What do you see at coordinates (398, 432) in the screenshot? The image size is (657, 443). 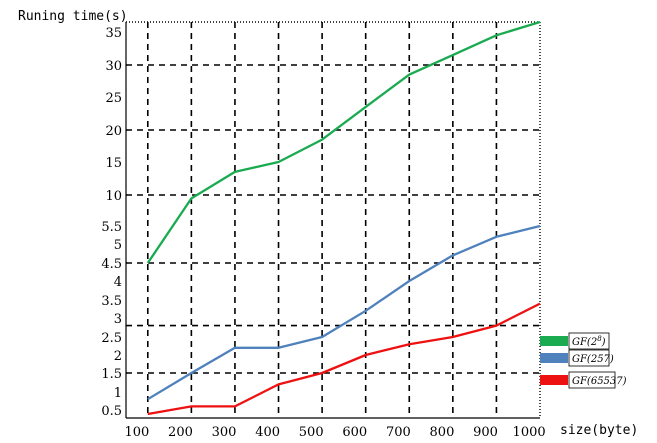 I see `x-tick-label: 700` at bounding box center [398, 432].